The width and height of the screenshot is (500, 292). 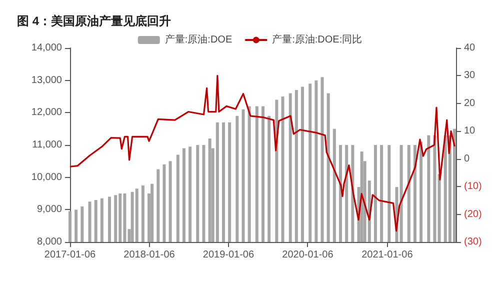 What do you see at coordinates (470, 103) in the screenshot?
I see `y2-tick-label: 20` at bounding box center [470, 103].